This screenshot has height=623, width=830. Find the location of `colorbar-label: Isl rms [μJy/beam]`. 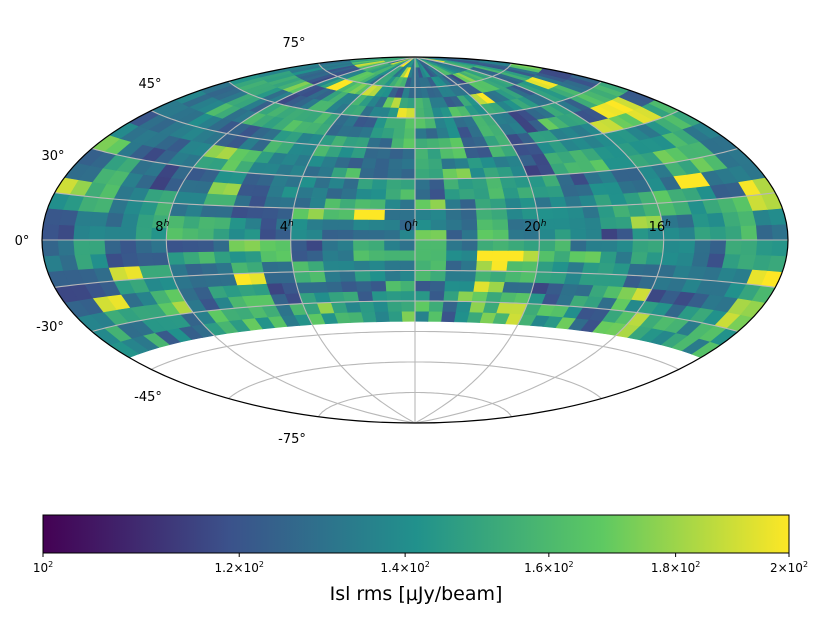

colorbar-label: Isl rms [μJy/beam] is located at coordinates (416, 594).